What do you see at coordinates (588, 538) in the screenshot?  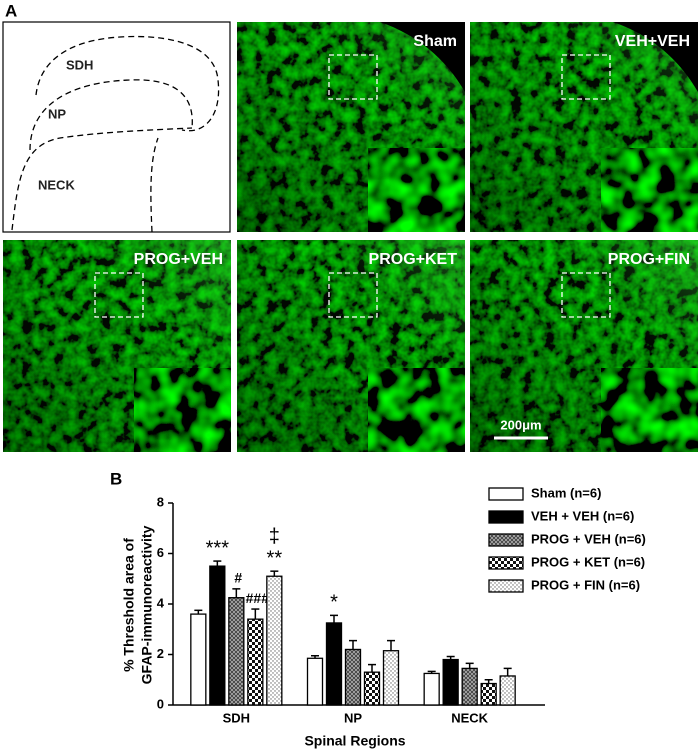 I see `legend-label: PROG + VEH (n=6)` at bounding box center [588, 538].